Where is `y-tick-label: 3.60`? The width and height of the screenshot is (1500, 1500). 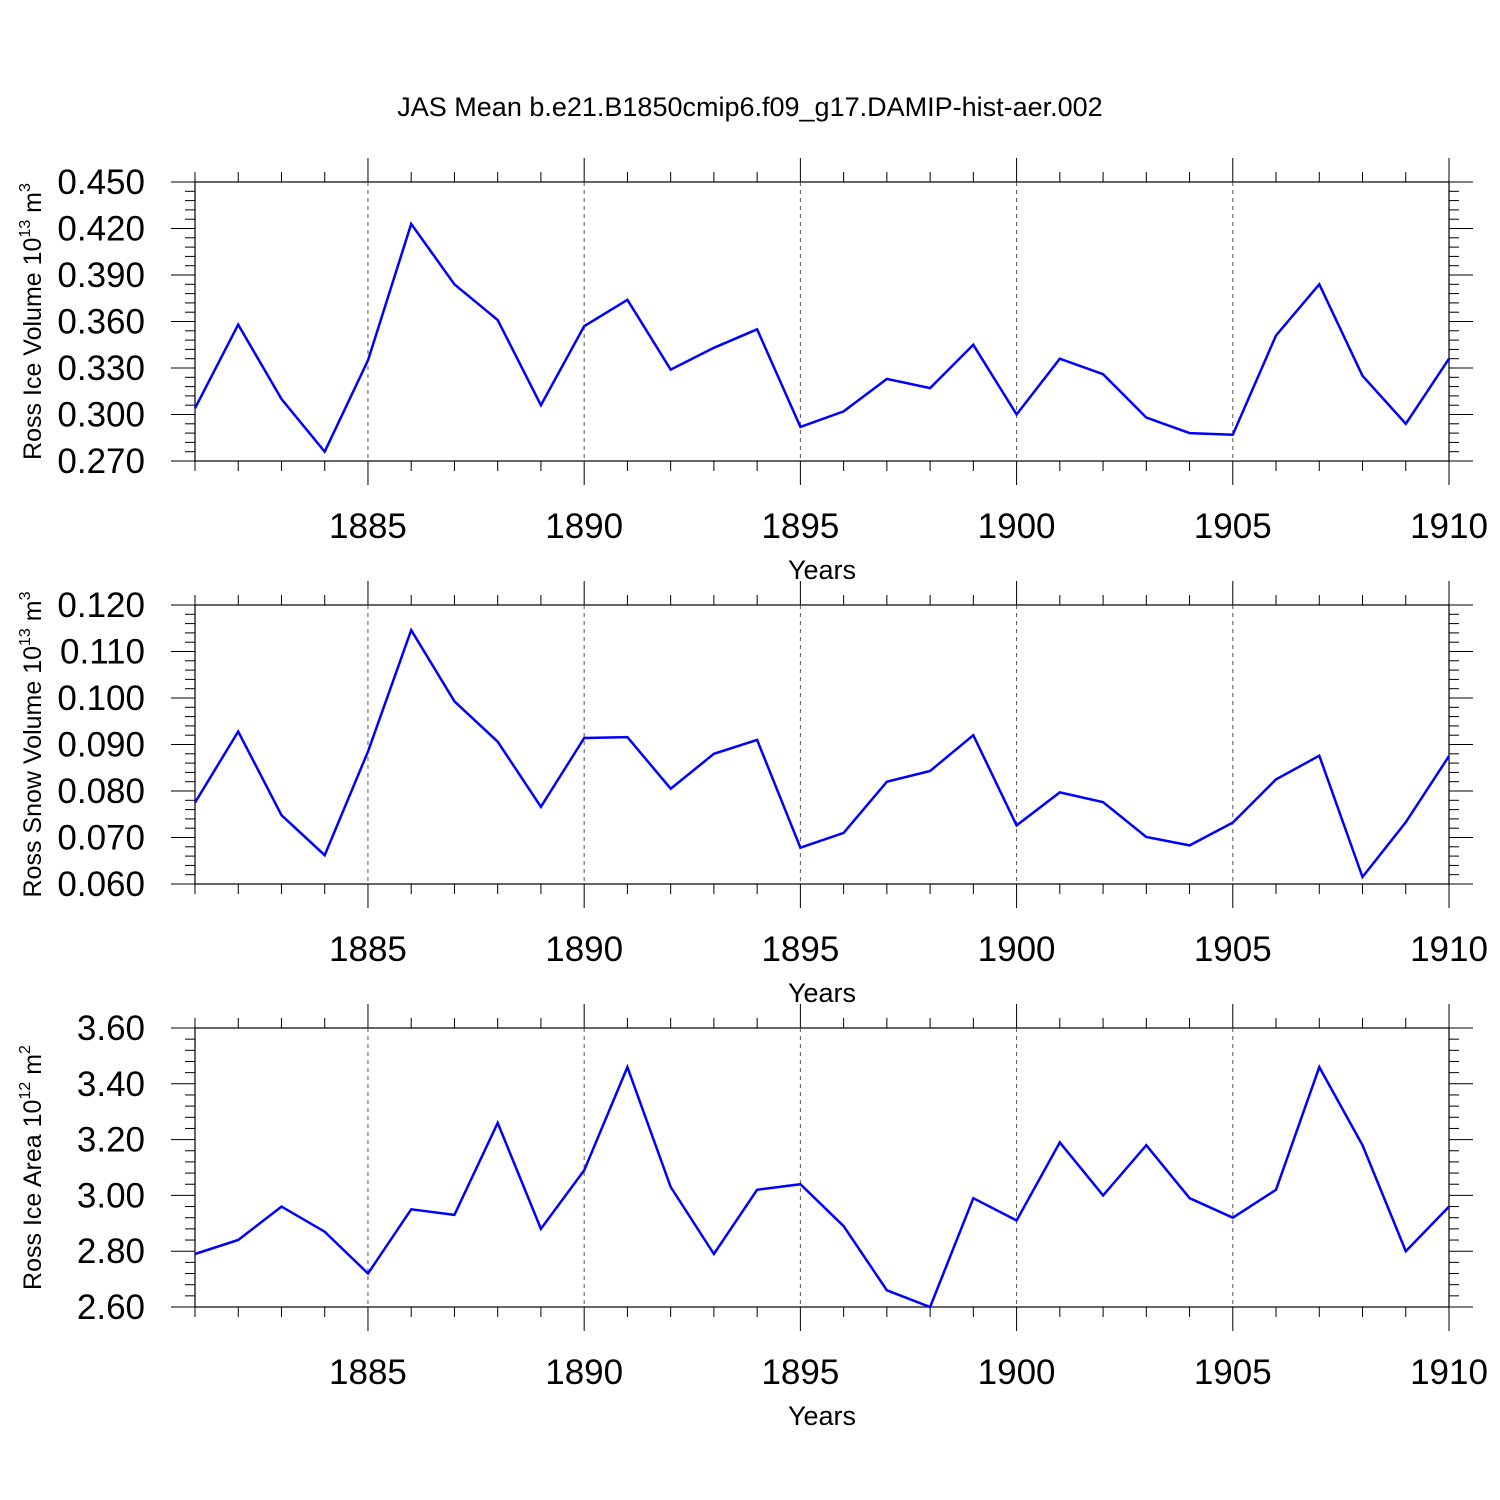
y-tick-label: 3.60 is located at coordinates (111, 1028).